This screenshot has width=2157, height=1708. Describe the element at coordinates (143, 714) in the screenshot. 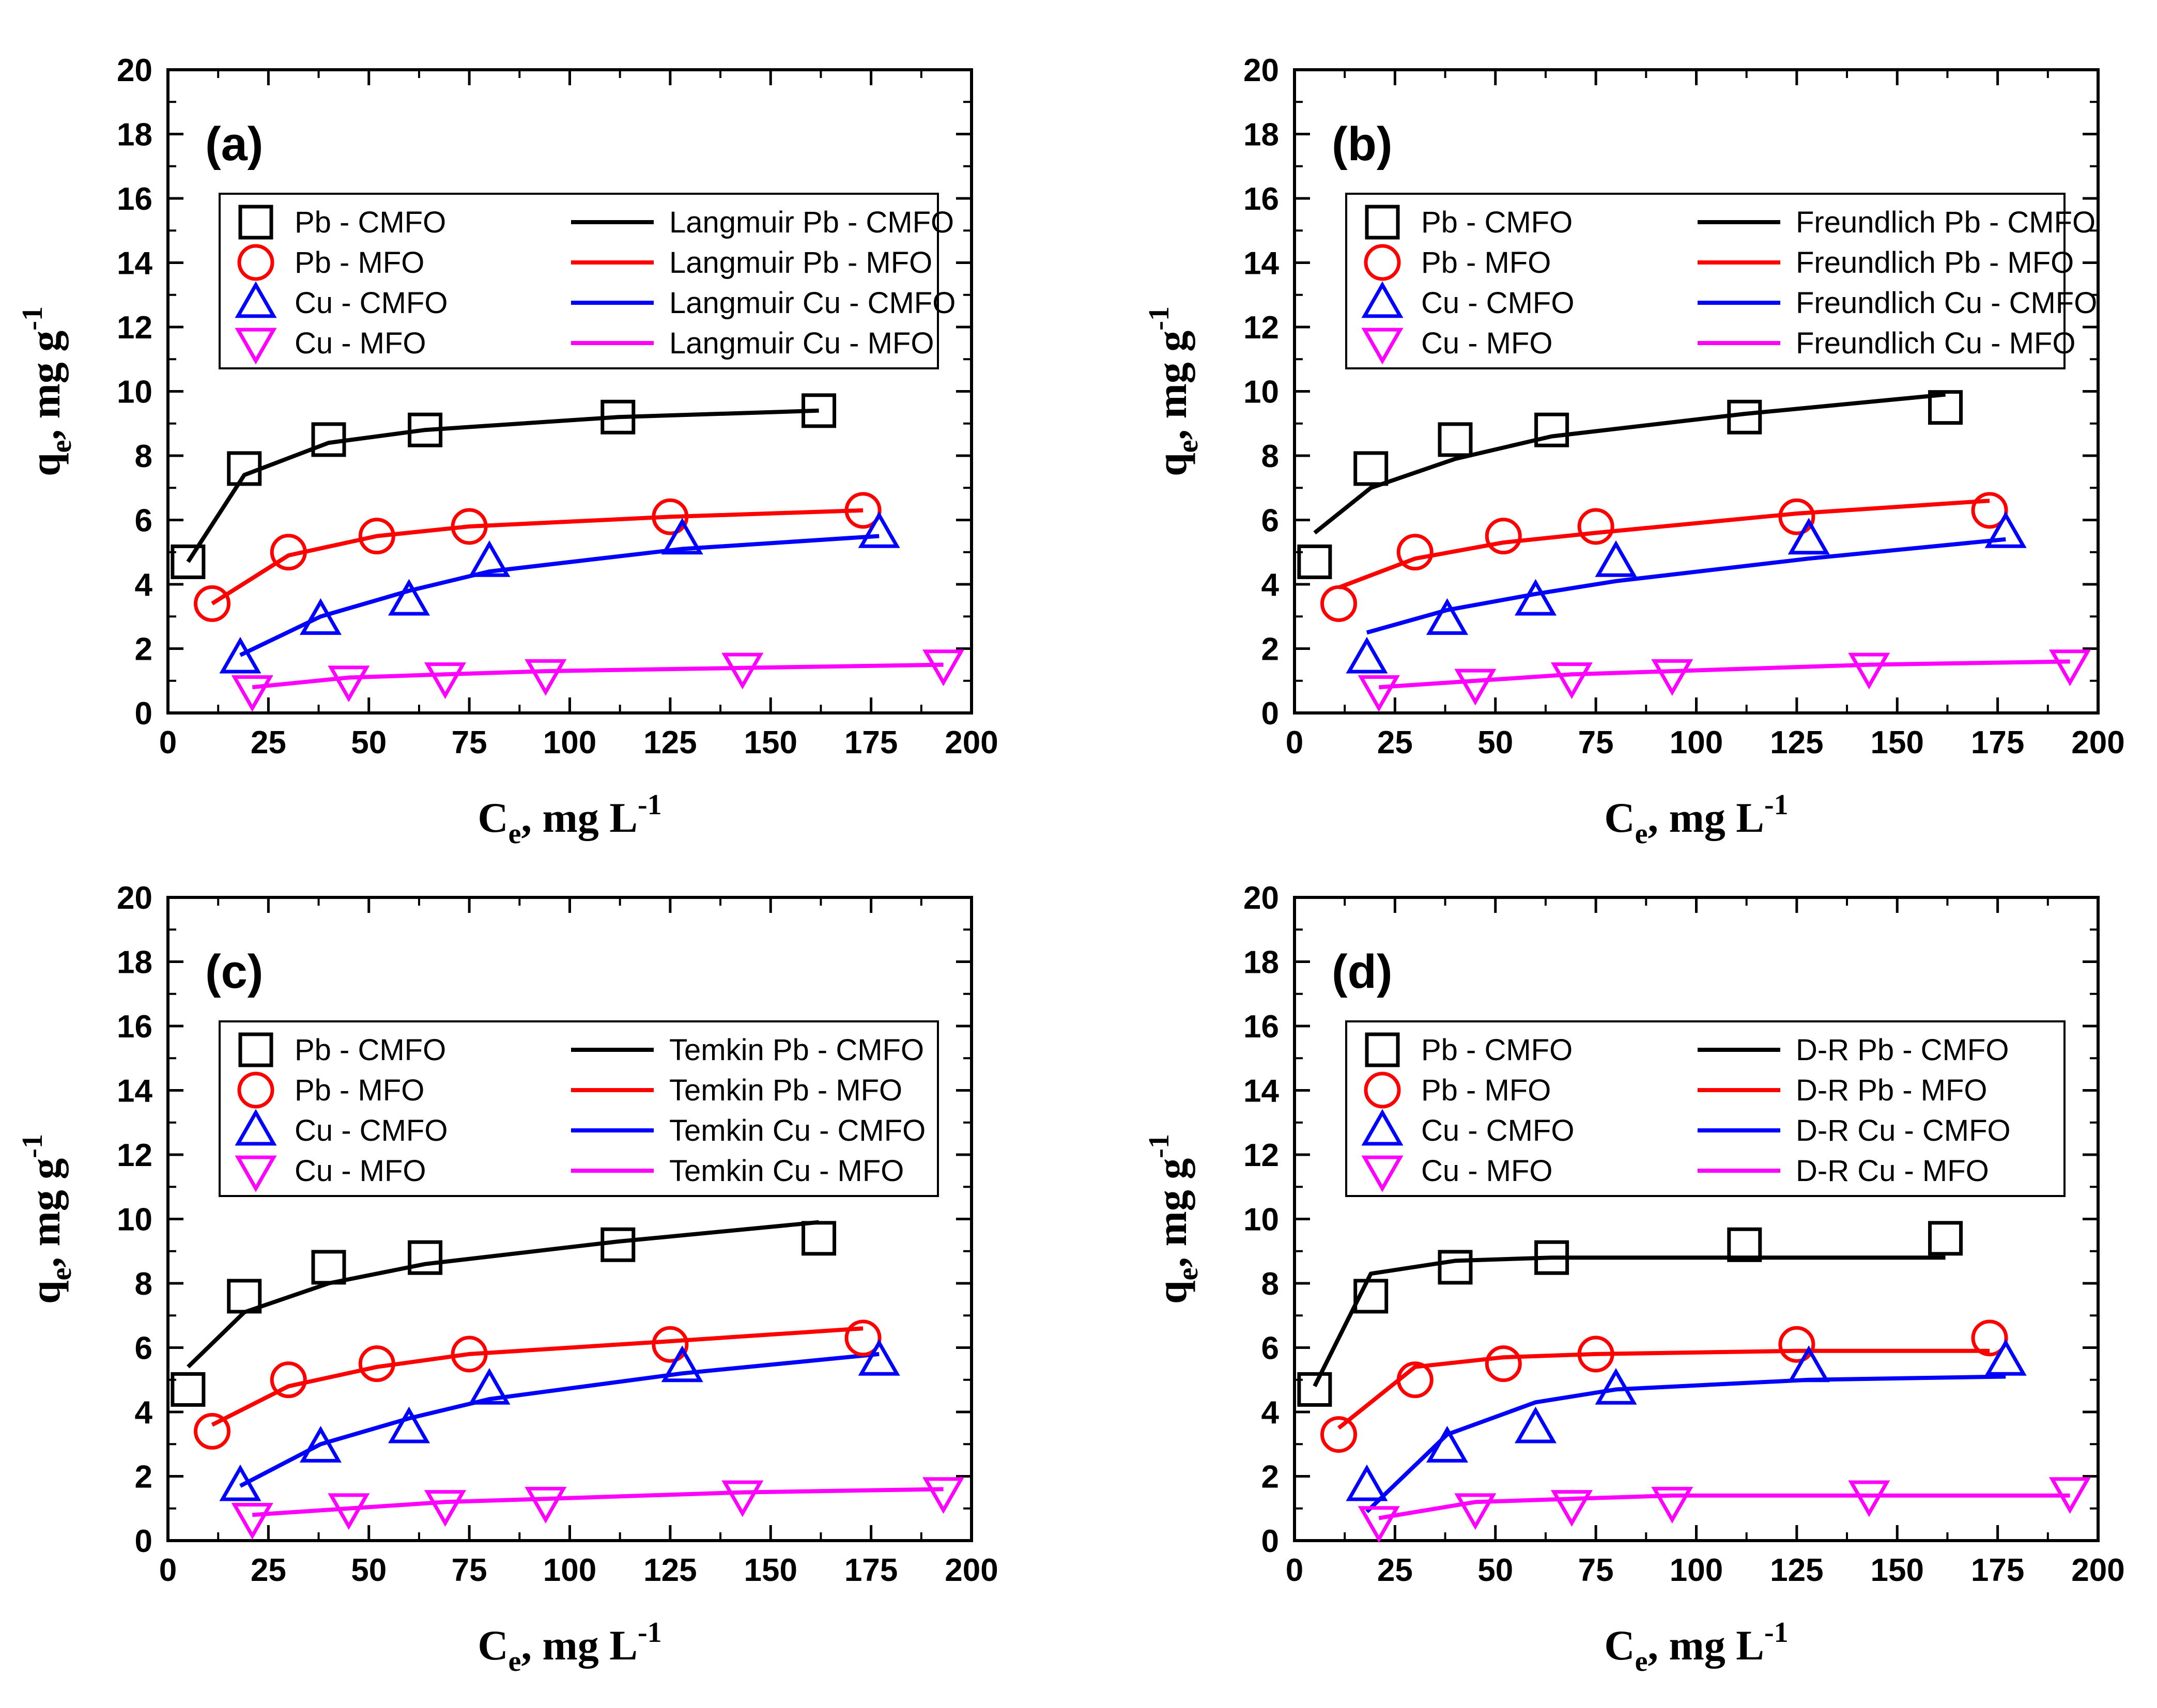

I see `y-tick-label: 0` at that location.